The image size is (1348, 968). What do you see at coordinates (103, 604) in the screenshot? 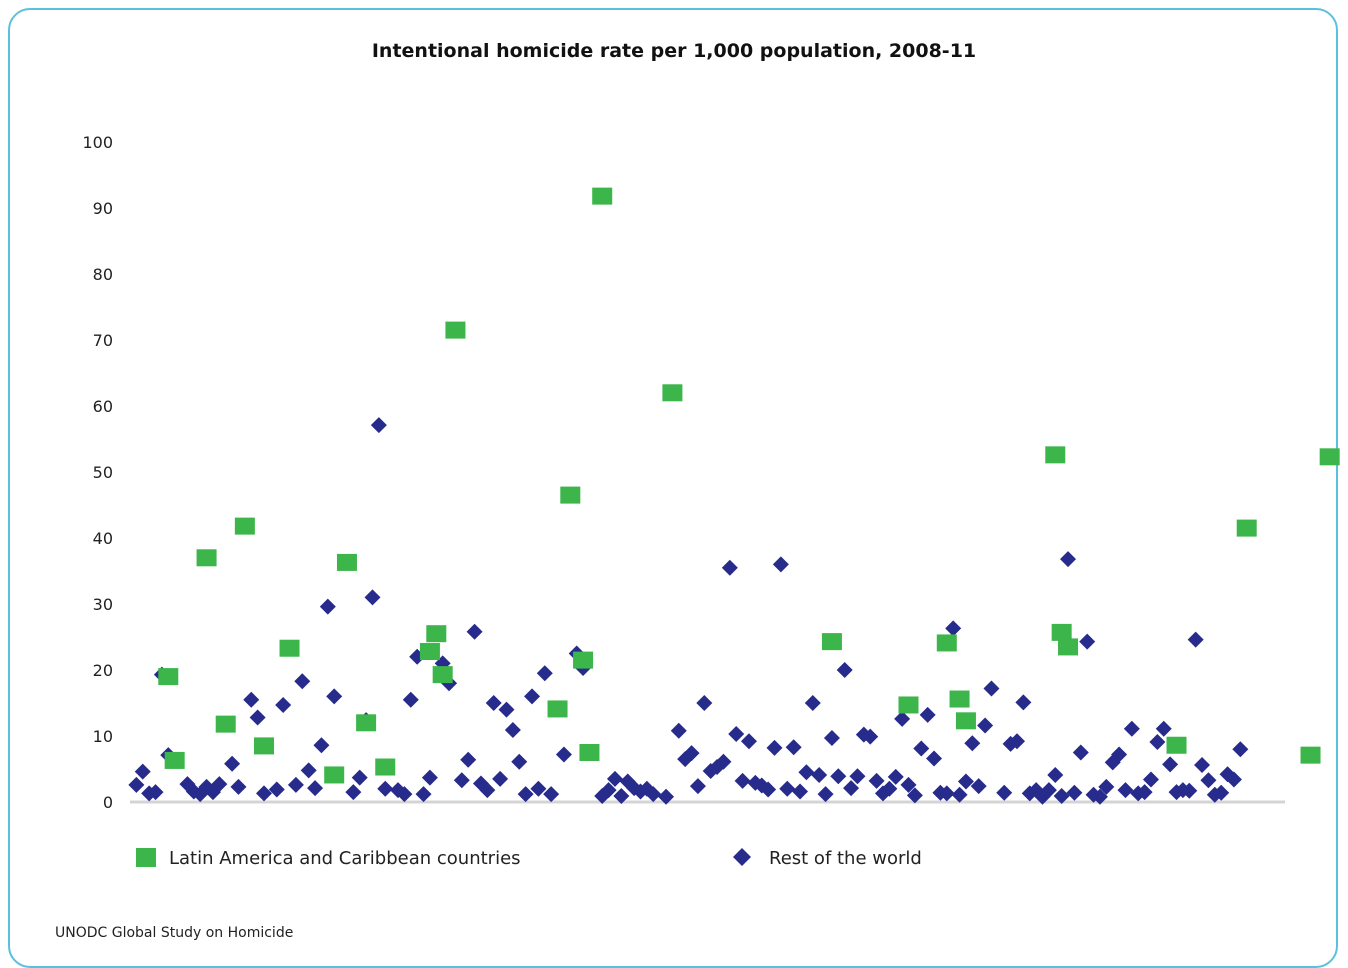
I see `y-tick-label: 30` at bounding box center [103, 604].